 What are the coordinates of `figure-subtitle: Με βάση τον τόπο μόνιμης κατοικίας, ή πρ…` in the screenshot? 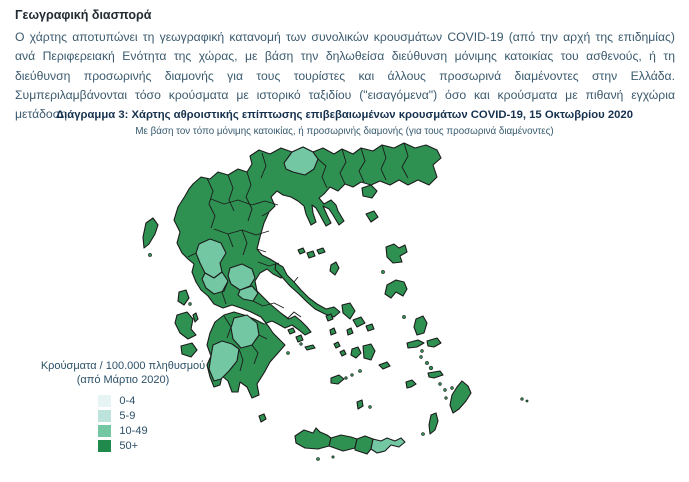 It's located at (344, 131).